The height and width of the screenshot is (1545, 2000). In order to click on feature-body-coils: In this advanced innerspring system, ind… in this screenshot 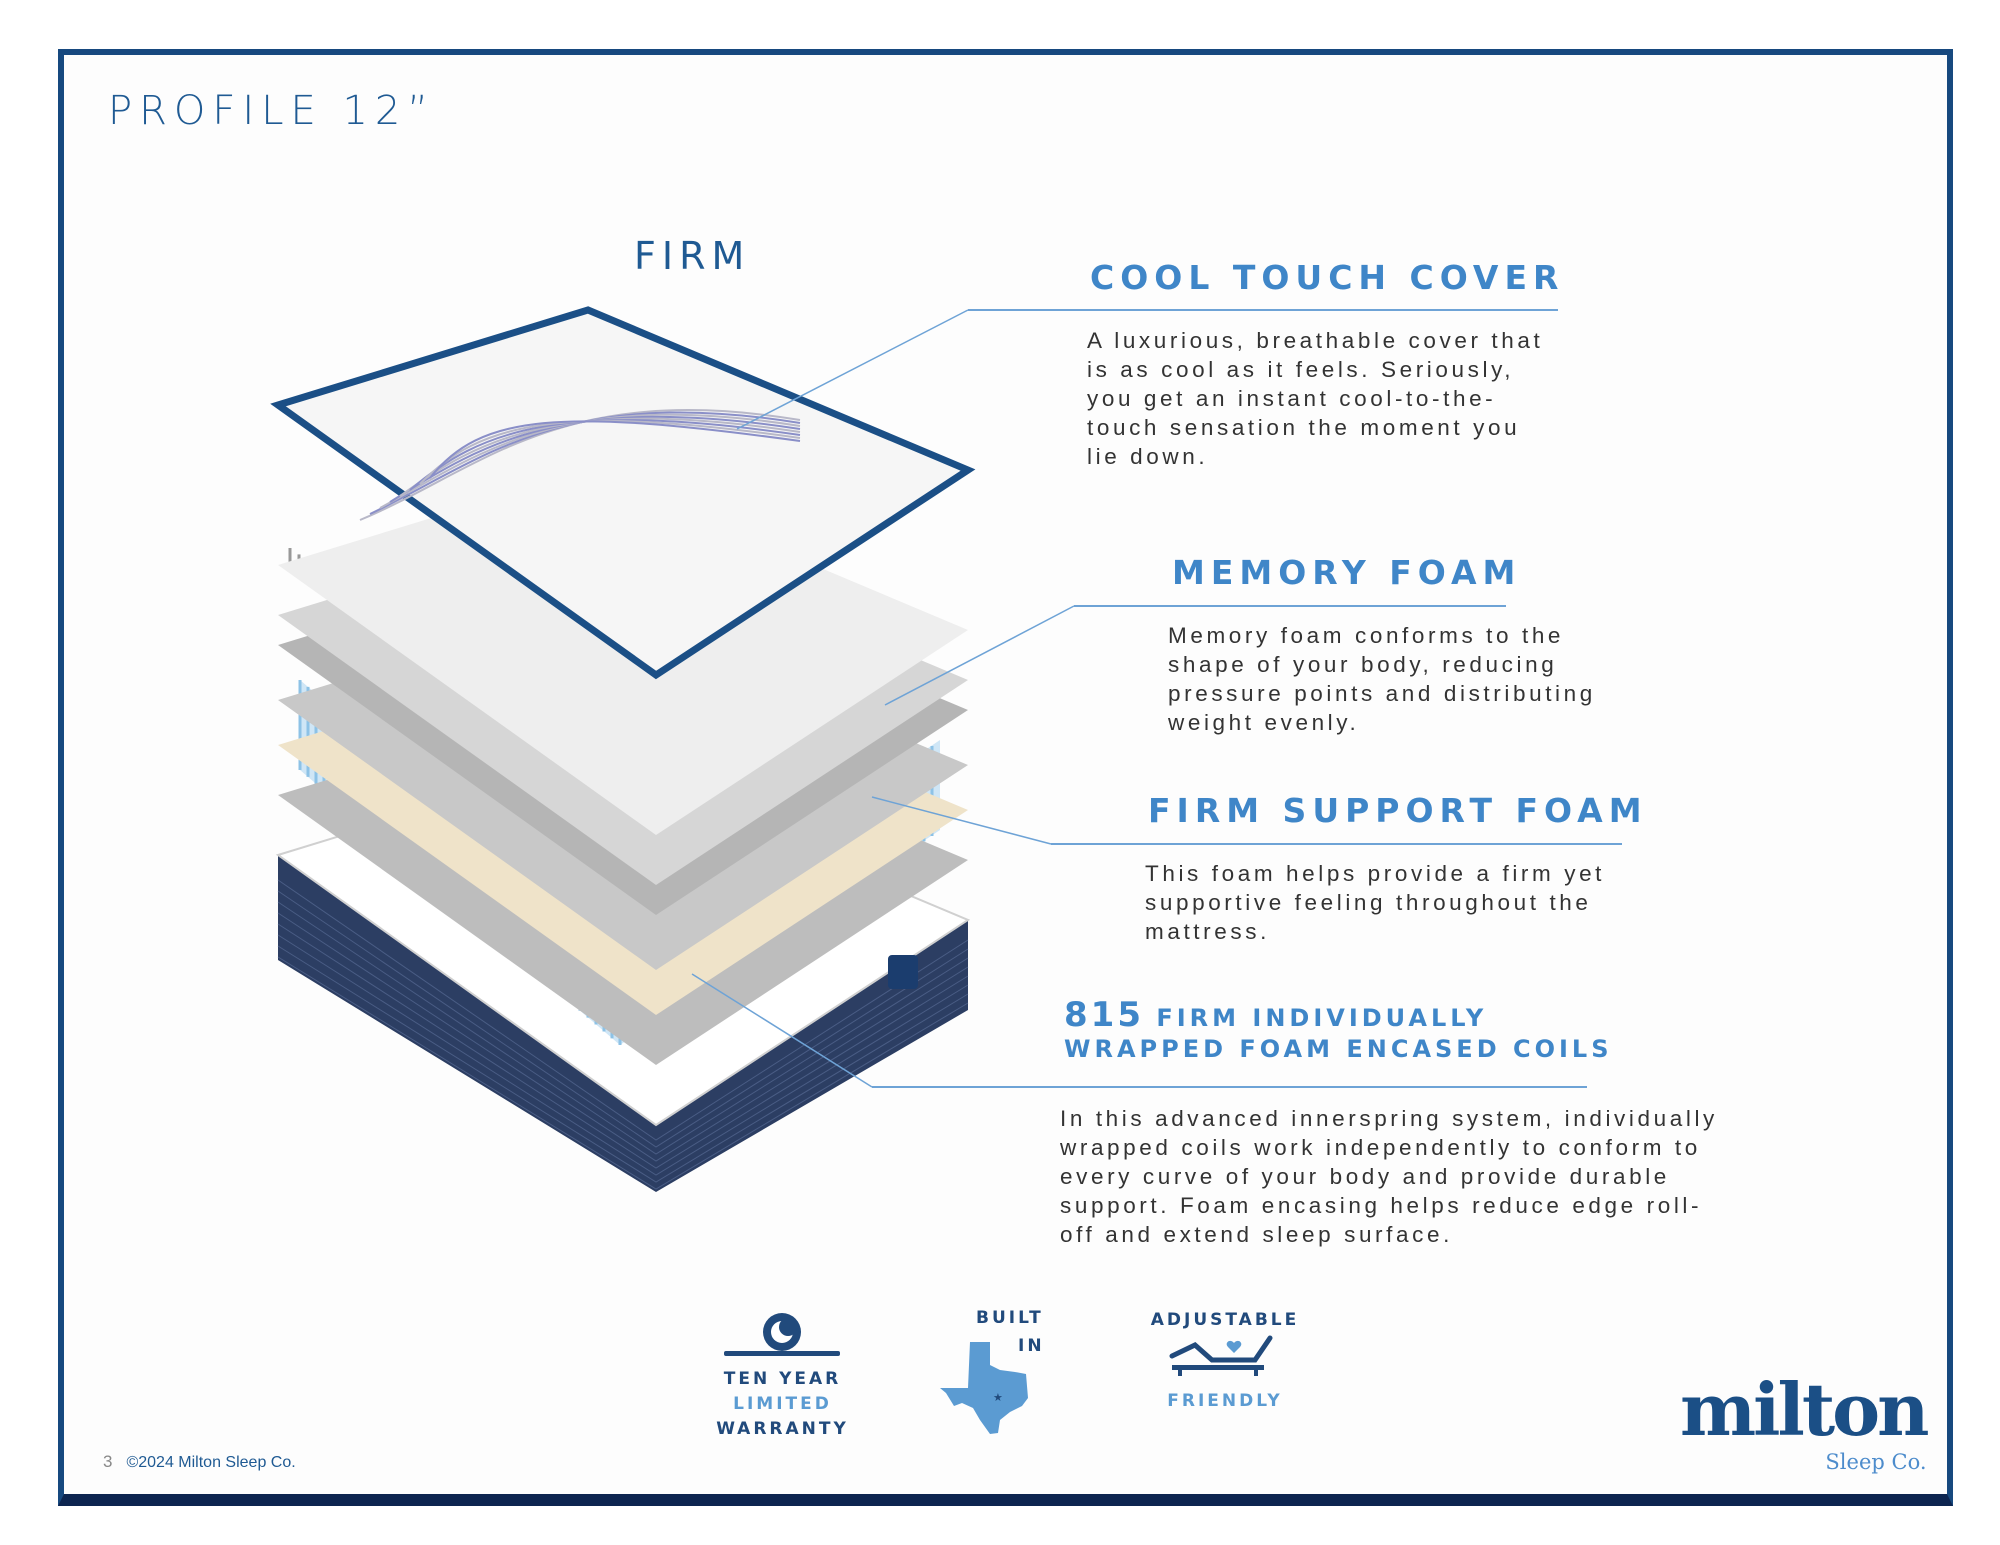, I will do `click(1389, 1176)`.